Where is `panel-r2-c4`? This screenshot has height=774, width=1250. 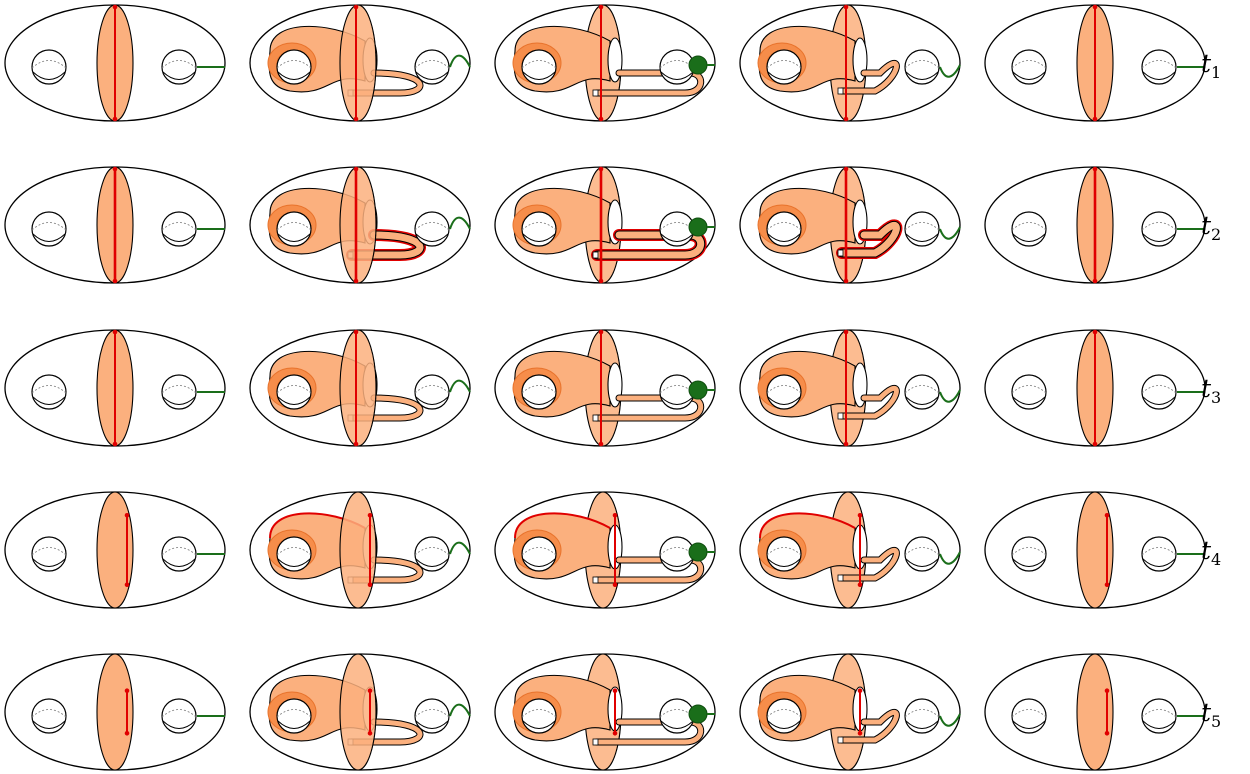 panel-r2-c4 is located at coordinates (850, 225).